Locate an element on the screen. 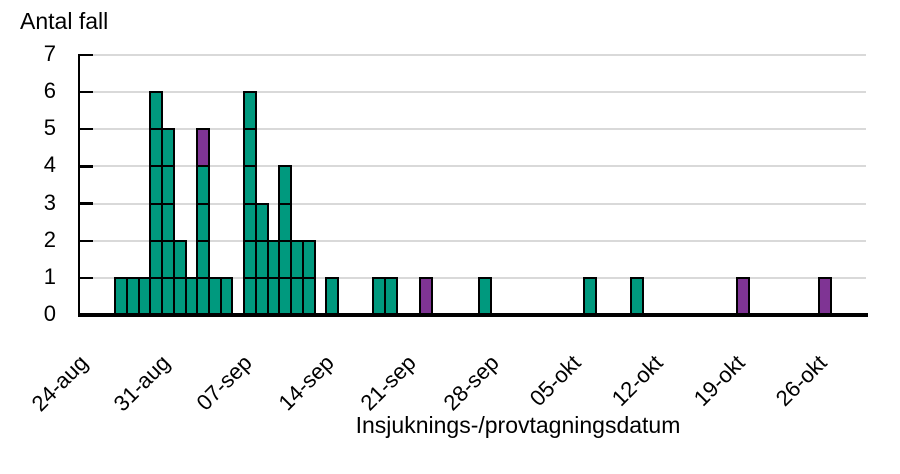 The height and width of the screenshot is (474, 900). y-tick-label-4: 4 is located at coordinates (49, 165).